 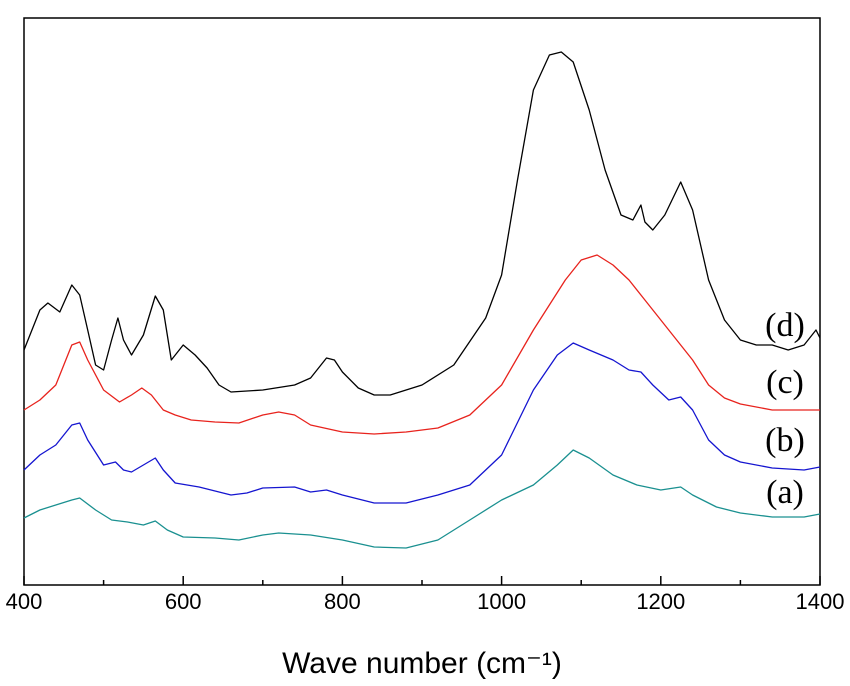 I want to click on x-tick-label: 400, so click(x=24, y=601).